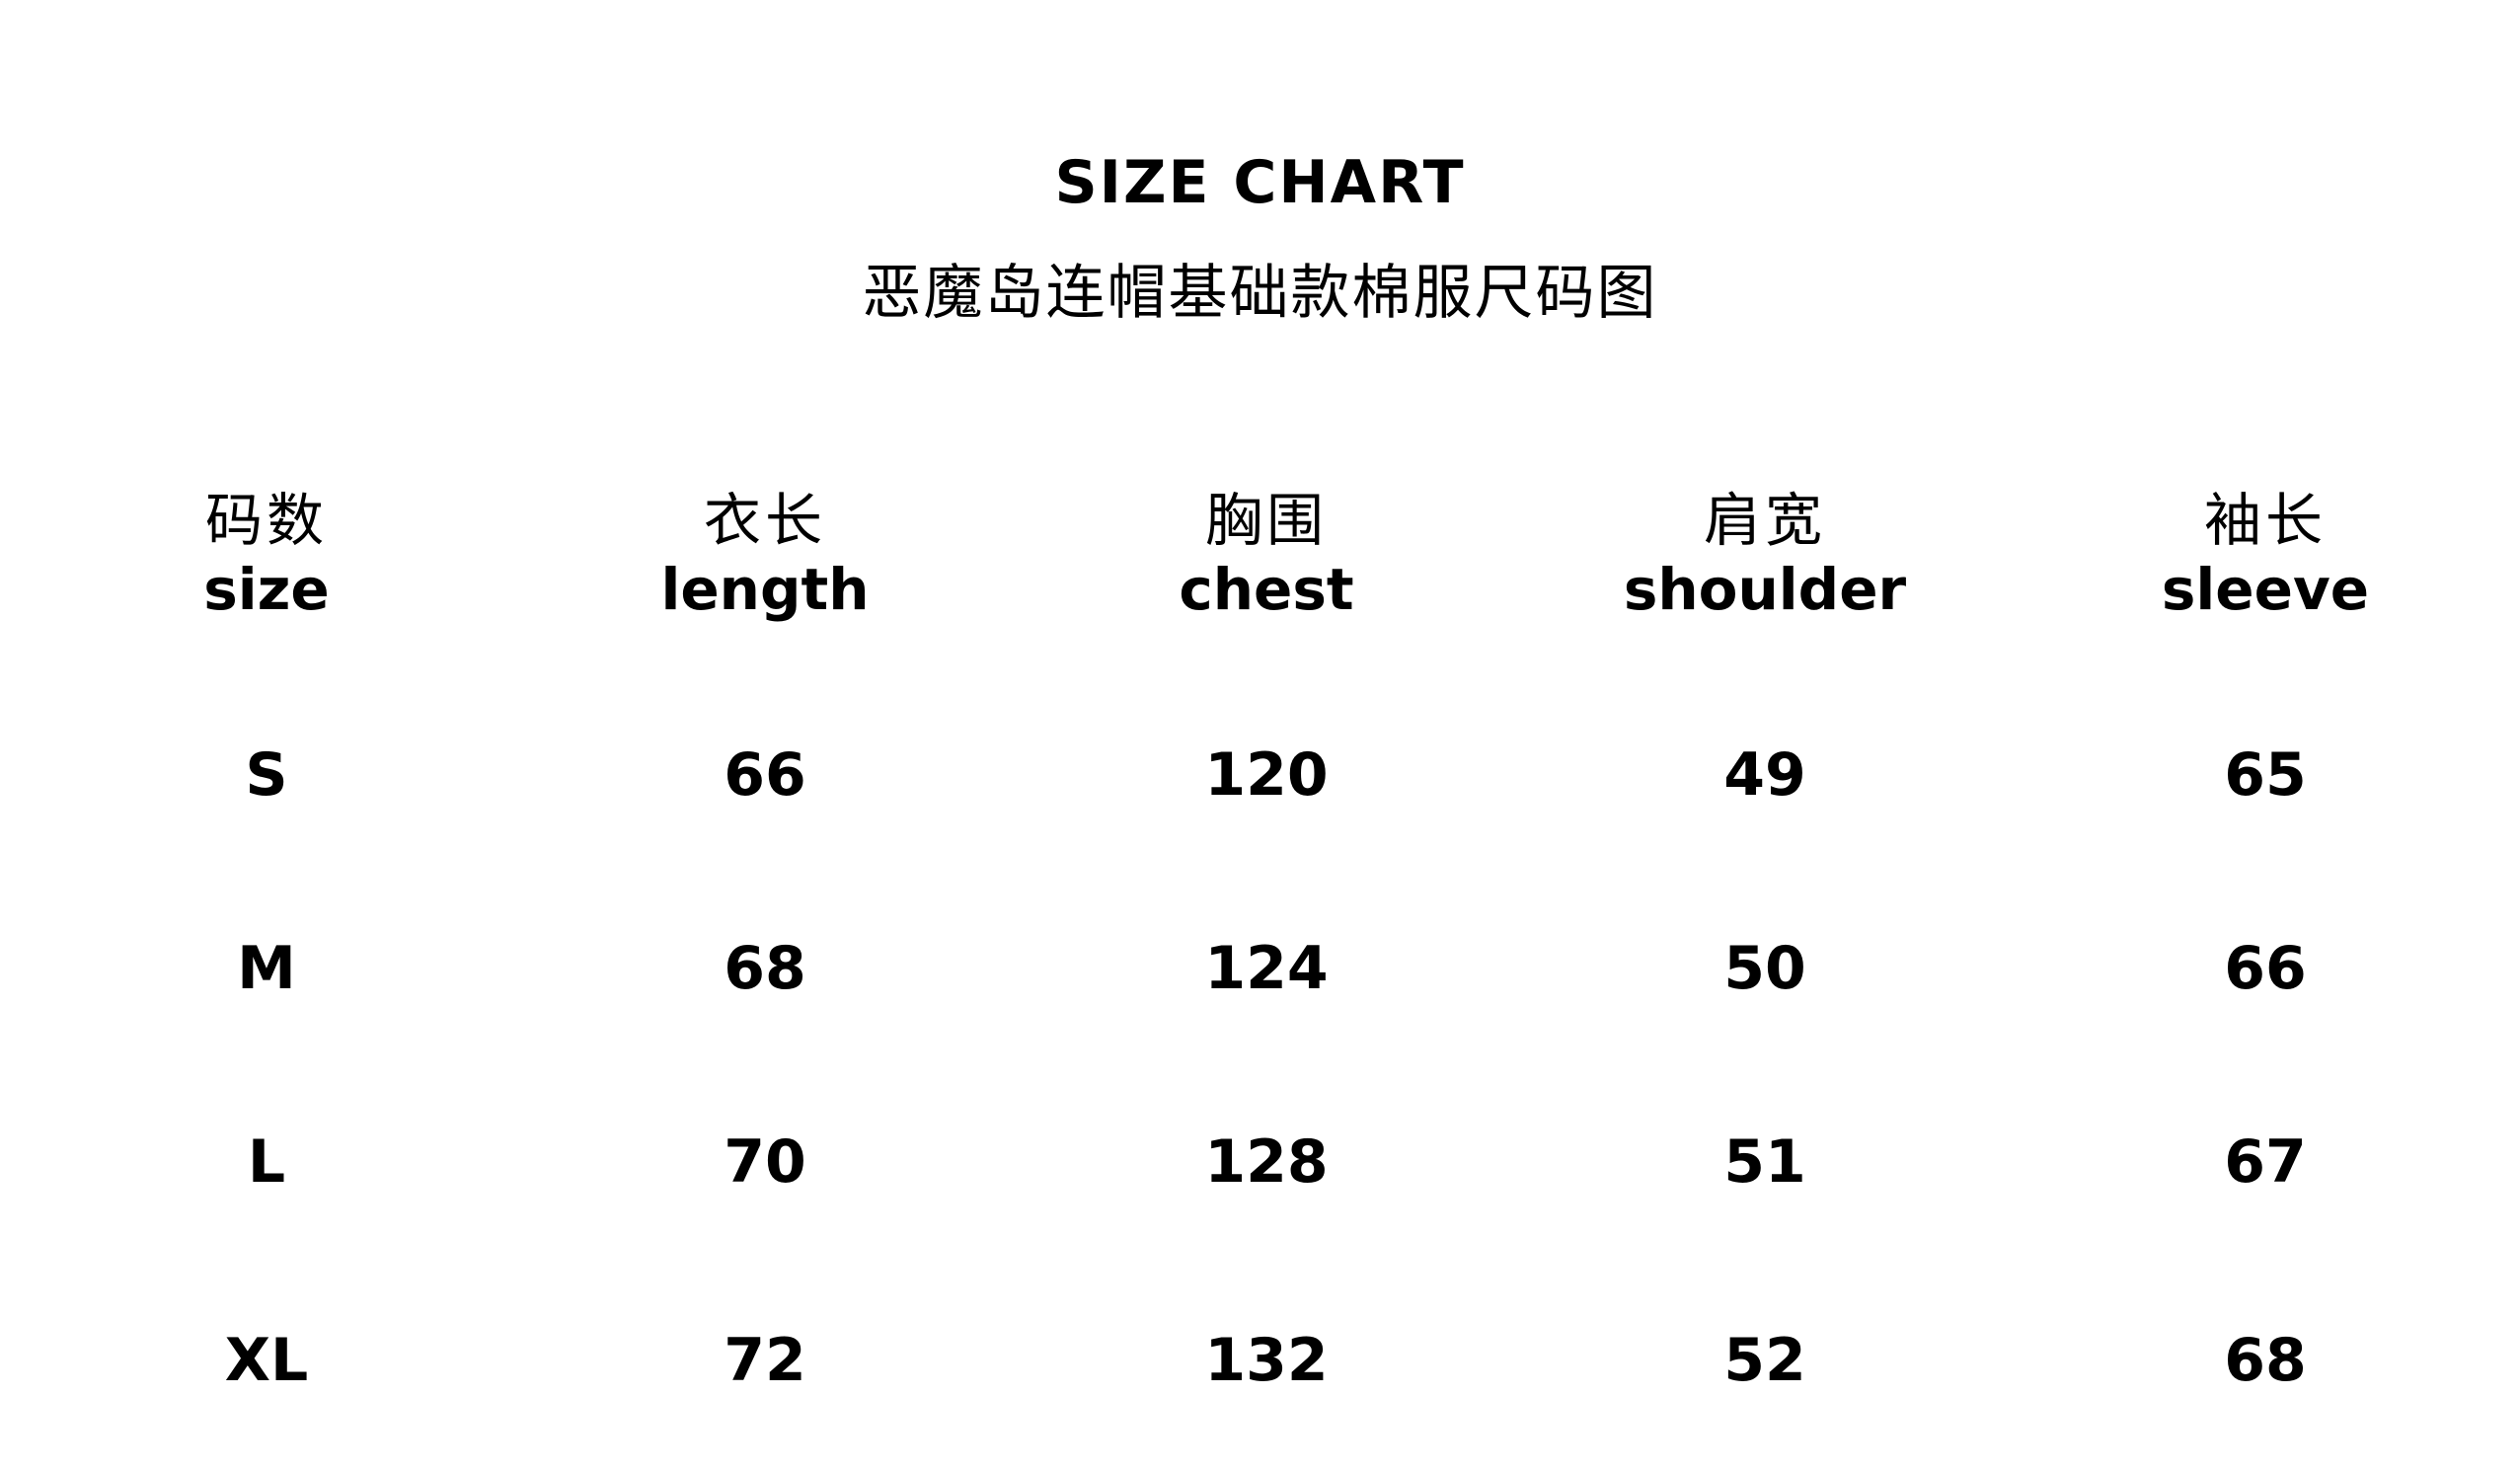 The image size is (2520, 1474). I want to click on table-cell: 124, so click(1266, 969).